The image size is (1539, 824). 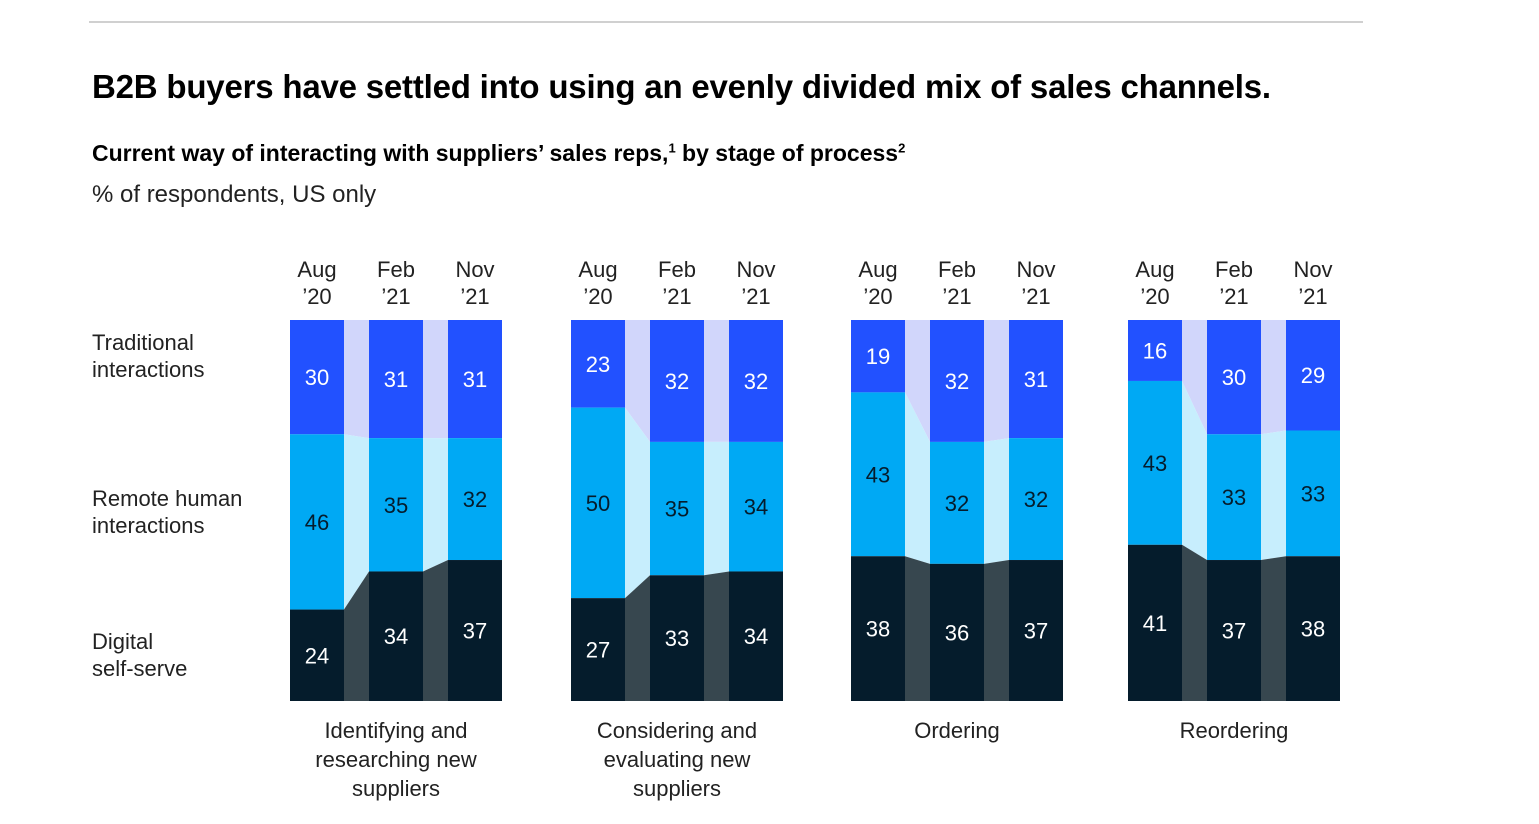 What do you see at coordinates (598, 650) in the screenshot?
I see `data-label-digital: 27` at bounding box center [598, 650].